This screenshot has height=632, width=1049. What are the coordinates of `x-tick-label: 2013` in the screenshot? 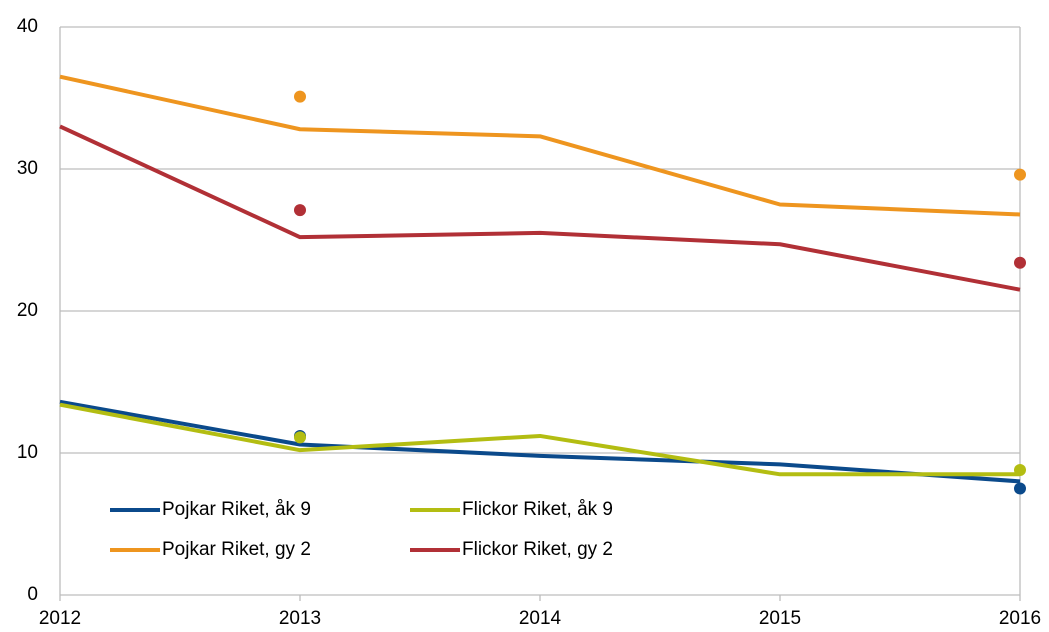 It's located at (300, 618).